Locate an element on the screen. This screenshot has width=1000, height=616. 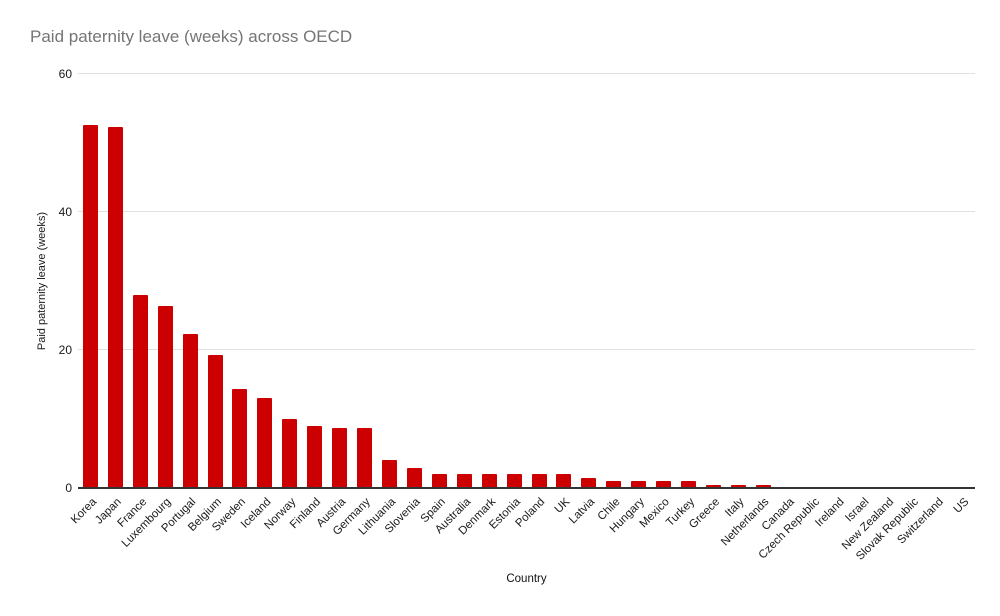
bar-lithuania is located at coordinates (390, 474).